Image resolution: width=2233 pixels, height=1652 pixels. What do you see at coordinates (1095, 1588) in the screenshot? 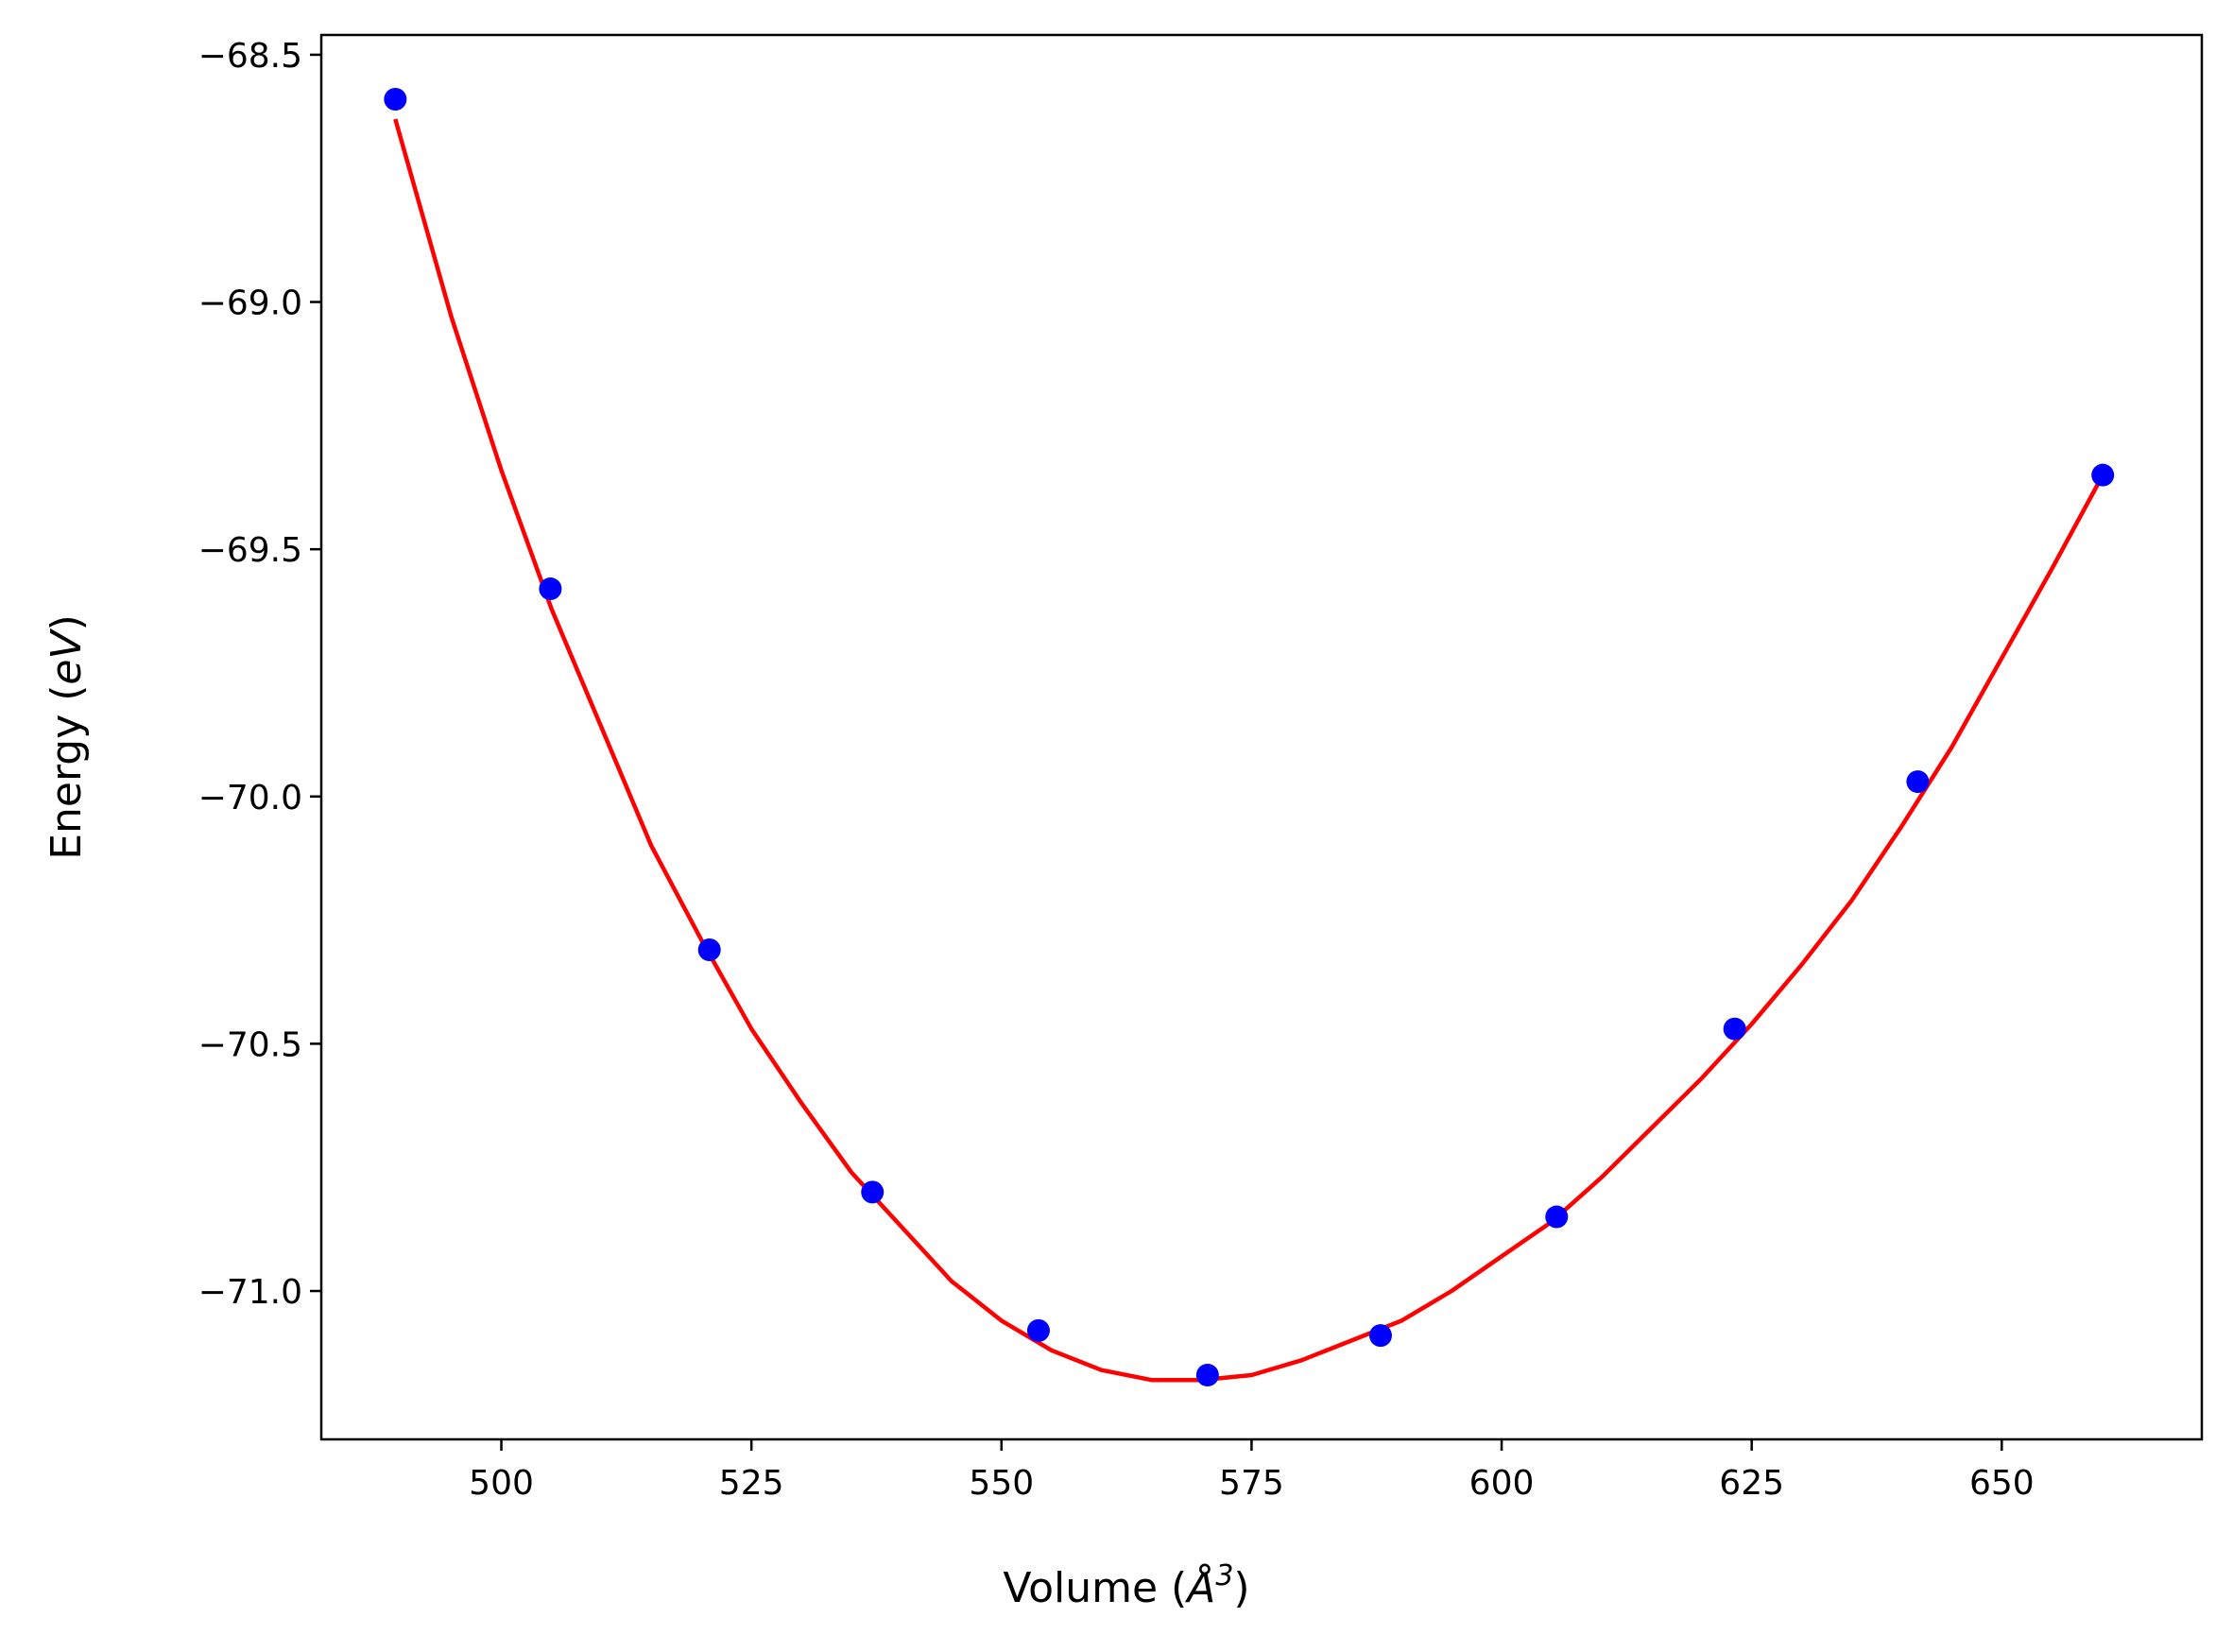
I see `x-axis-label-text: Volume (` at bounding box center [1095, 1588].